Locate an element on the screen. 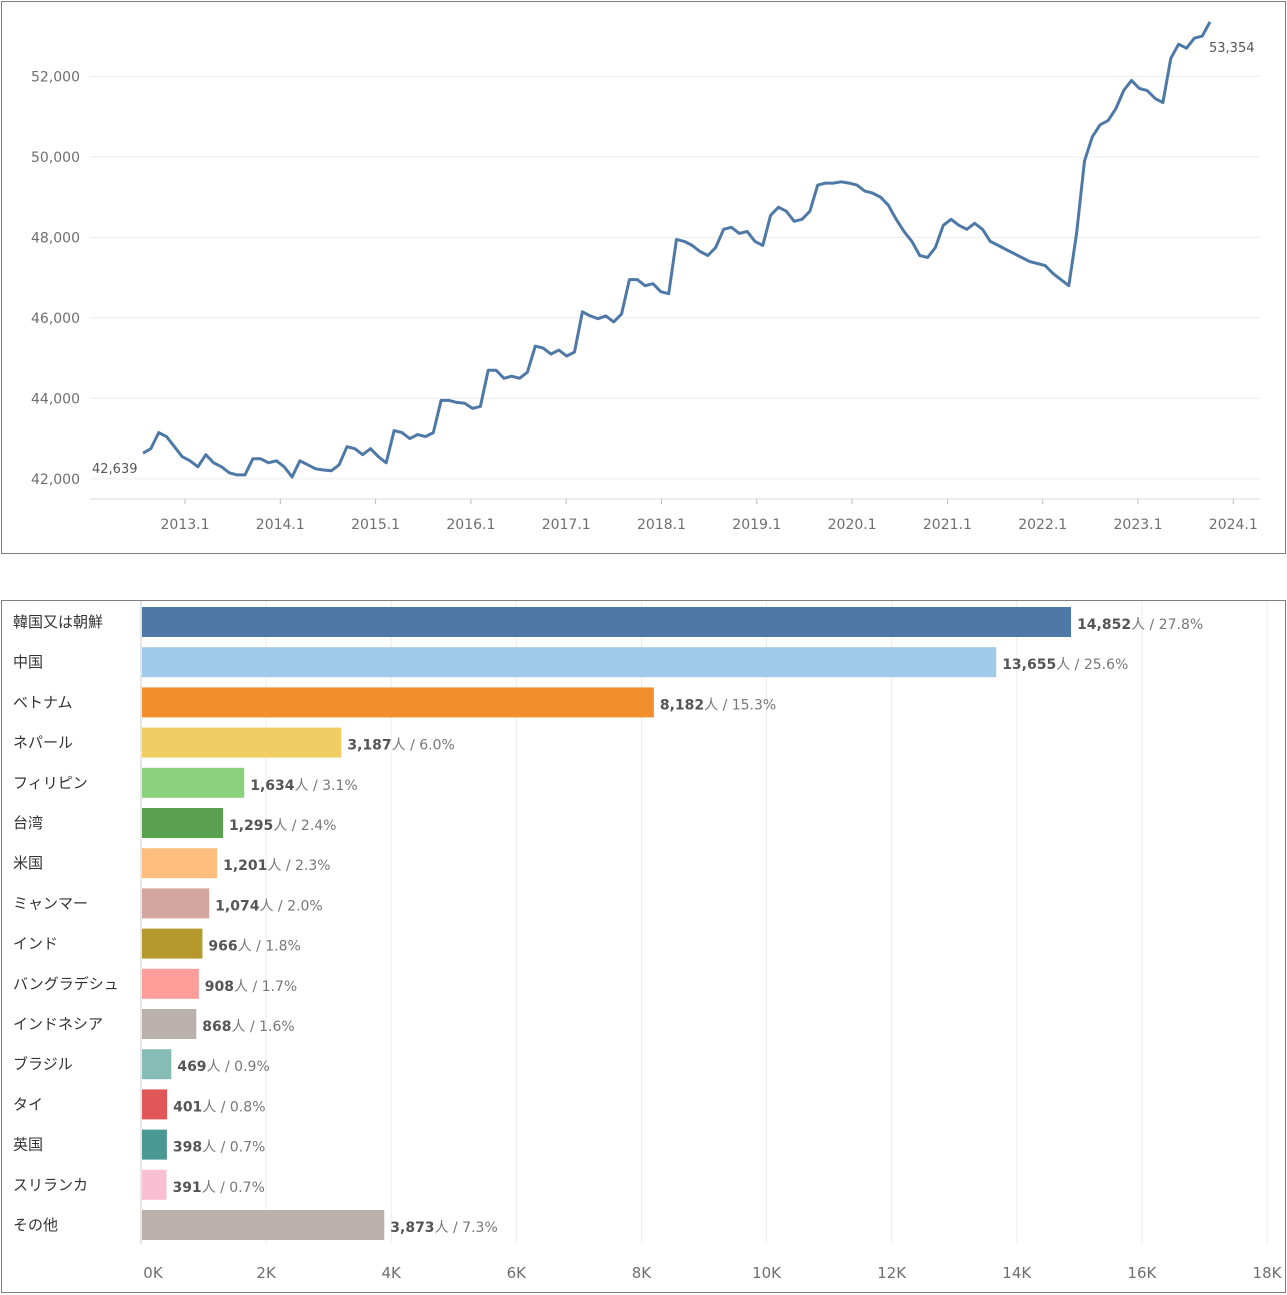  category-label: スリランカ is located at coordinates (50, 1185).